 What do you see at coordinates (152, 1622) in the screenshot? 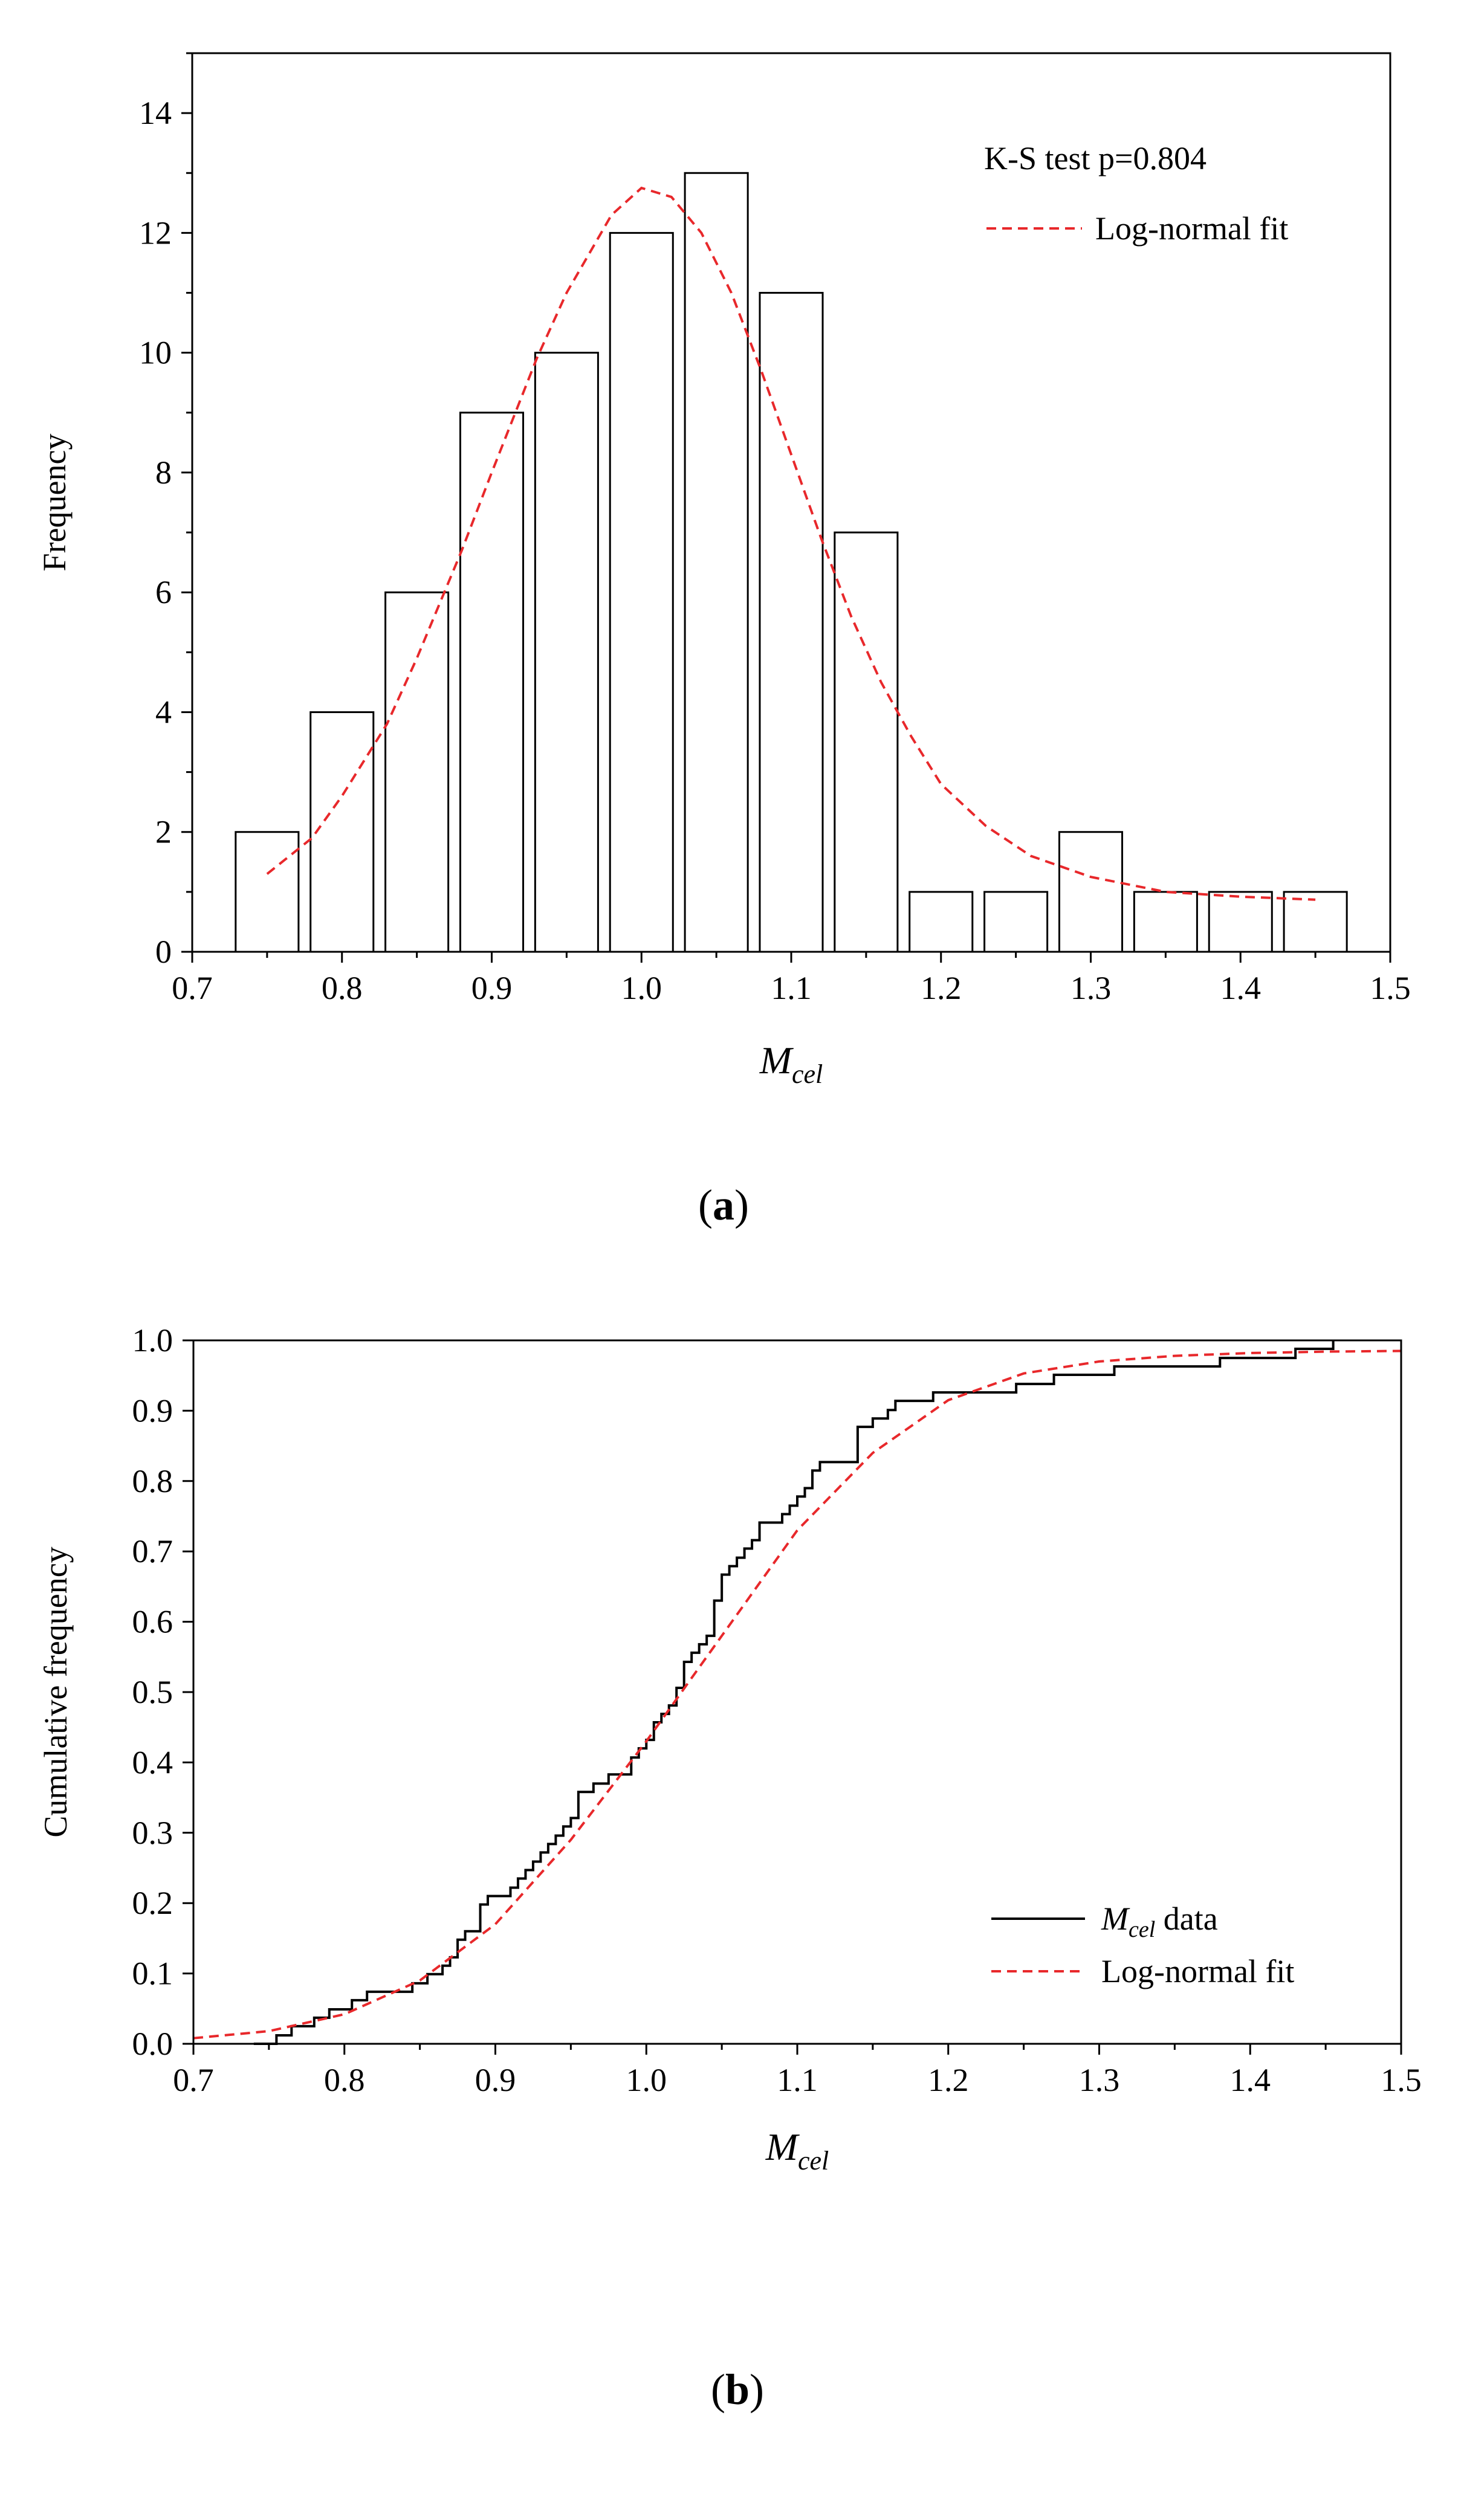
I see `y-tick-label: 0.6` at bounding box center [152, 1622].